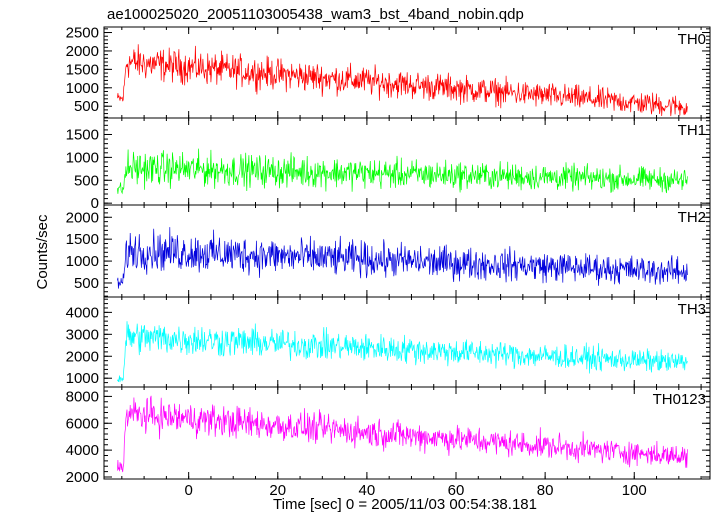 This screenshot has height=516, width=717. What do you see at coordinates (367, 490) in the screenshot?
I see `x-tick-label: 40` at bounding box center [367, 490].